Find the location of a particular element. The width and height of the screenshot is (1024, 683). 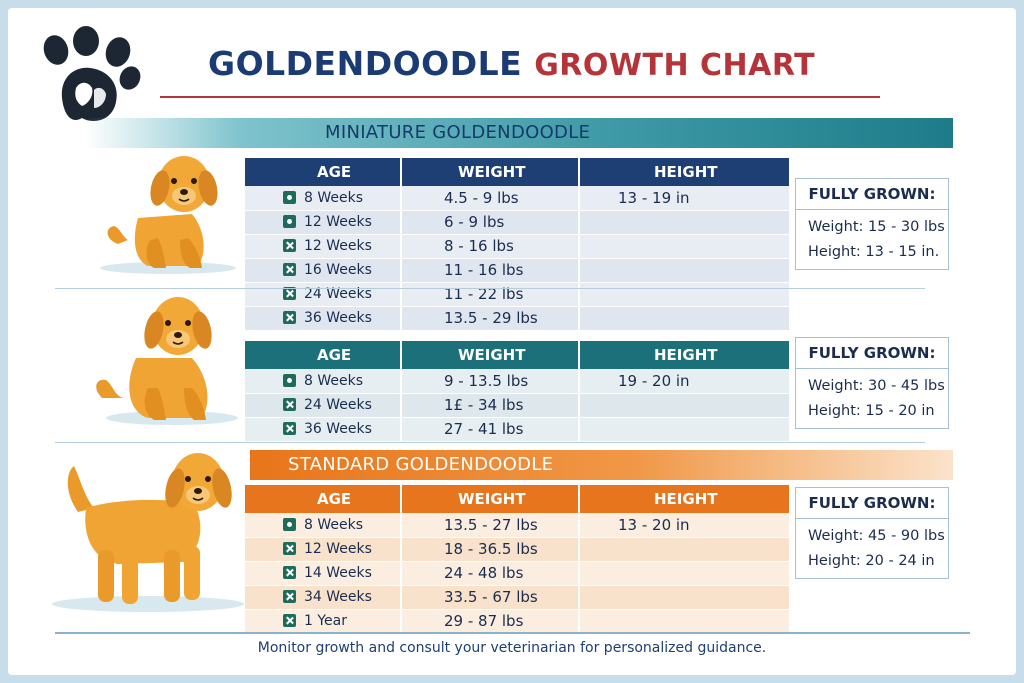

table-row: 12 Weeks 18 - 36.5 lbs is located at coordinates (517, 549).